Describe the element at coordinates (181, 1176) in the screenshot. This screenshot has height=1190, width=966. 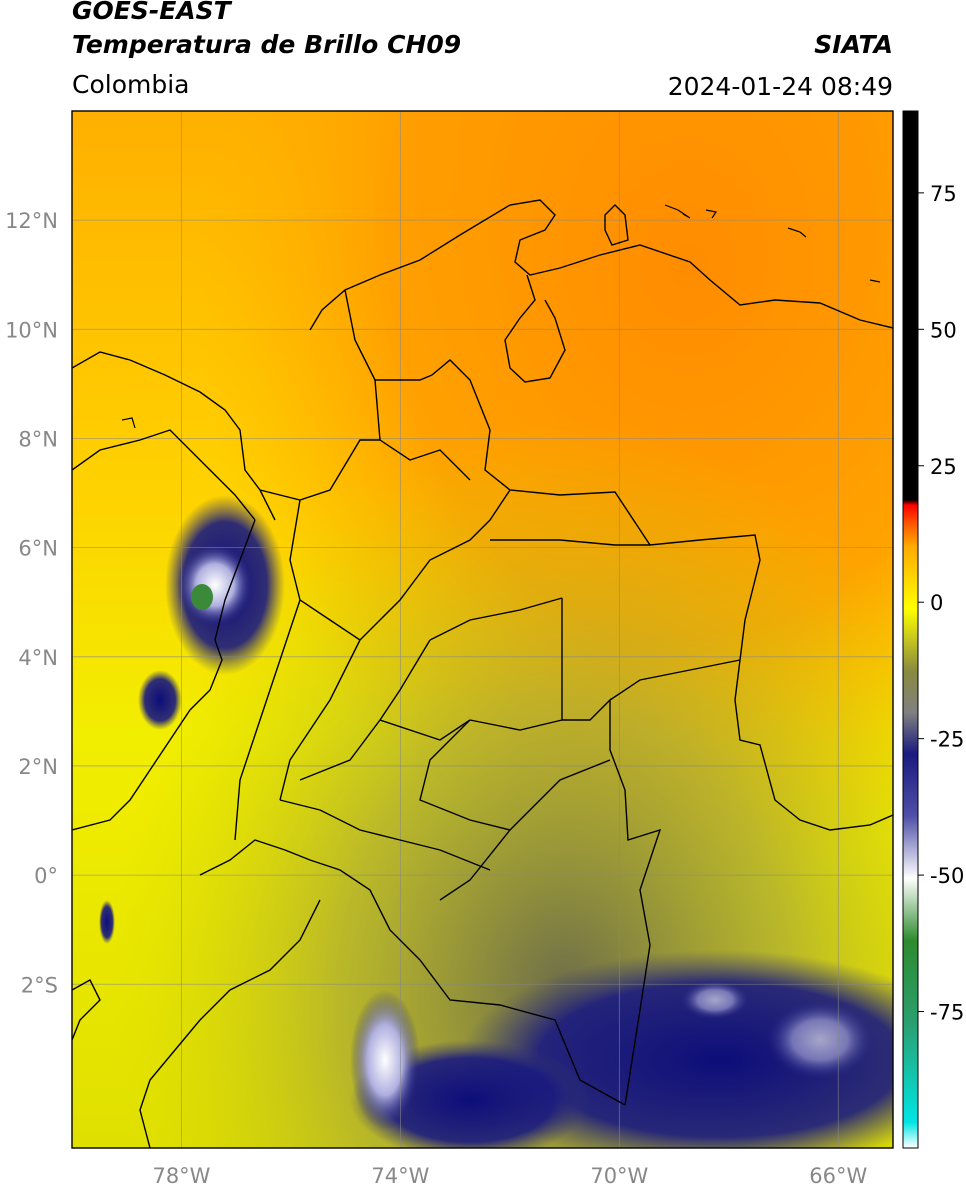
I see `lon-tick-label: 78°W` at that location.